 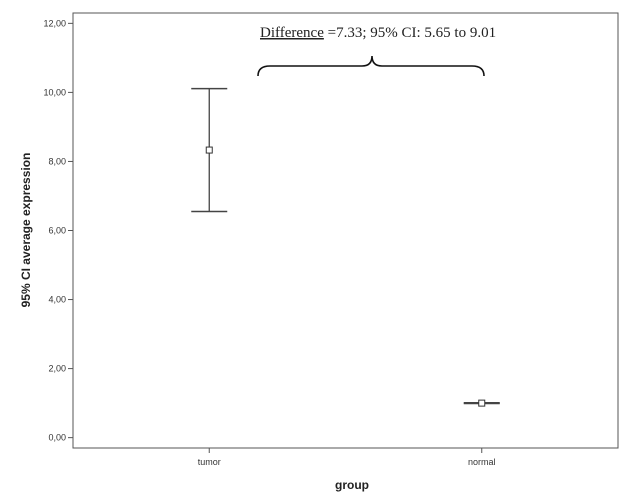 What do you see at coordinates (410, 33) in the screenshot?
I see `annotation-rest: =7.33; 95% CI: 5.65 to 9.01` at bounding box center [410, 33].